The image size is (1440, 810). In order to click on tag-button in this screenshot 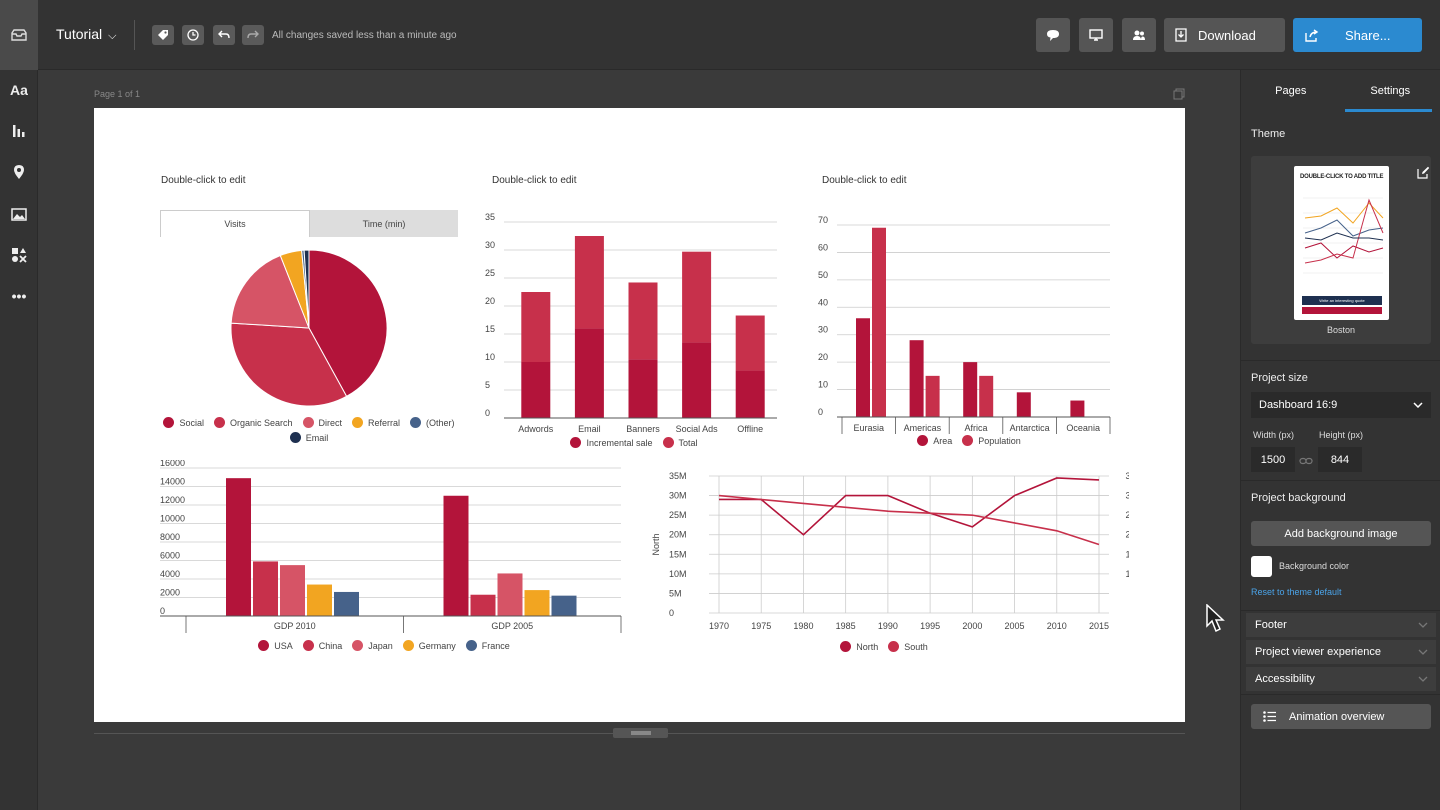, I will do `click(163, 35)`.